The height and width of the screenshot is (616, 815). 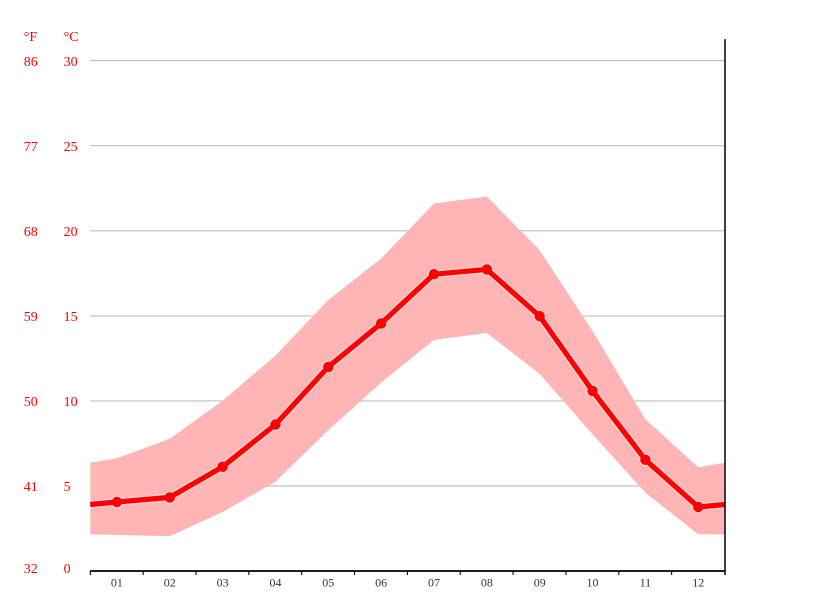 What do you see at coordinates (223, 582) in the screenshot?
I see `svg-text: 03` at bounding box center [223, 582].